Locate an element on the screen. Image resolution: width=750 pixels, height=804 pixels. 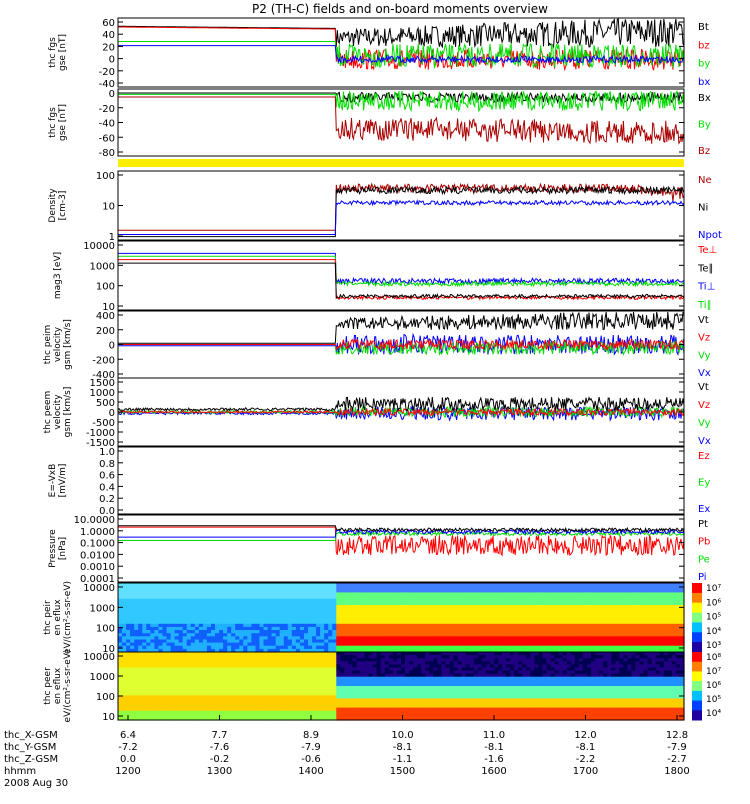
y-tick-label: -80 is located at coordinates (107, 153).